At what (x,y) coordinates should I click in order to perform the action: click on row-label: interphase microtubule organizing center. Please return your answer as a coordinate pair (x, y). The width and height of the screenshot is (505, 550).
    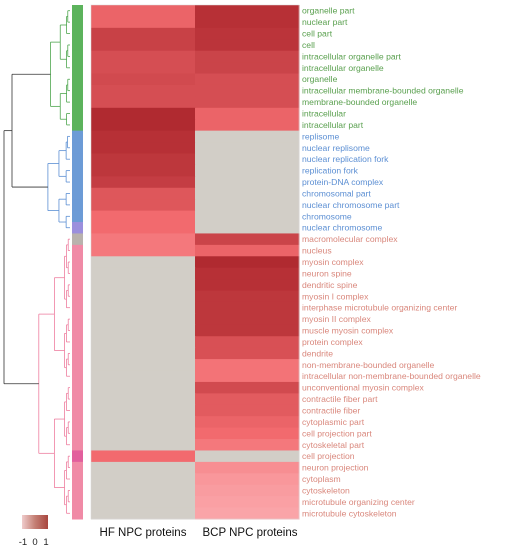
    Looking at the image, I should click on (379, 308).